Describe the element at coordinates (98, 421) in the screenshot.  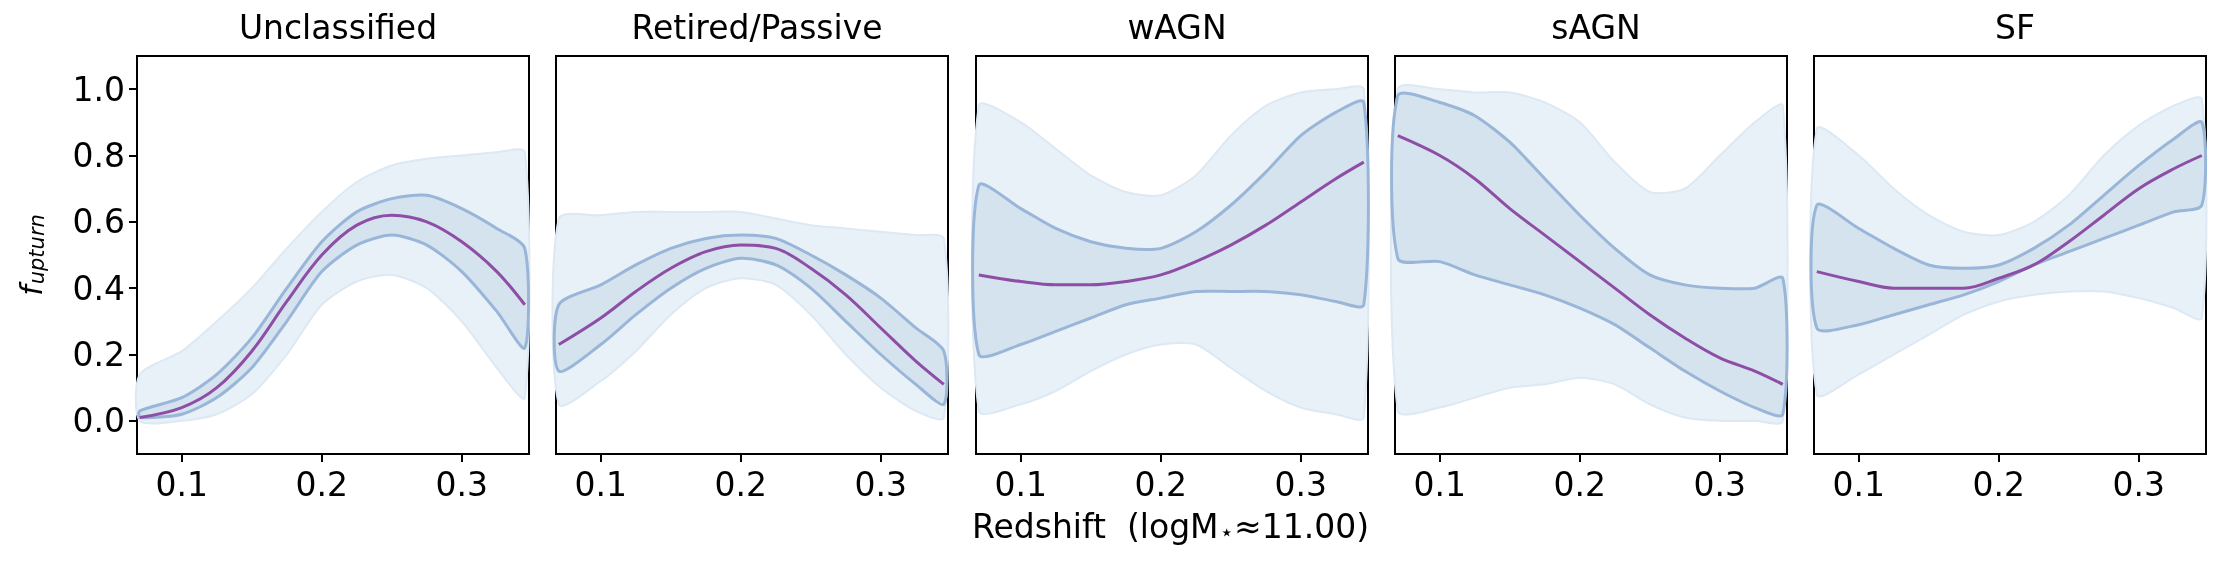
I see `y-tick-label: 0.0` at that location.